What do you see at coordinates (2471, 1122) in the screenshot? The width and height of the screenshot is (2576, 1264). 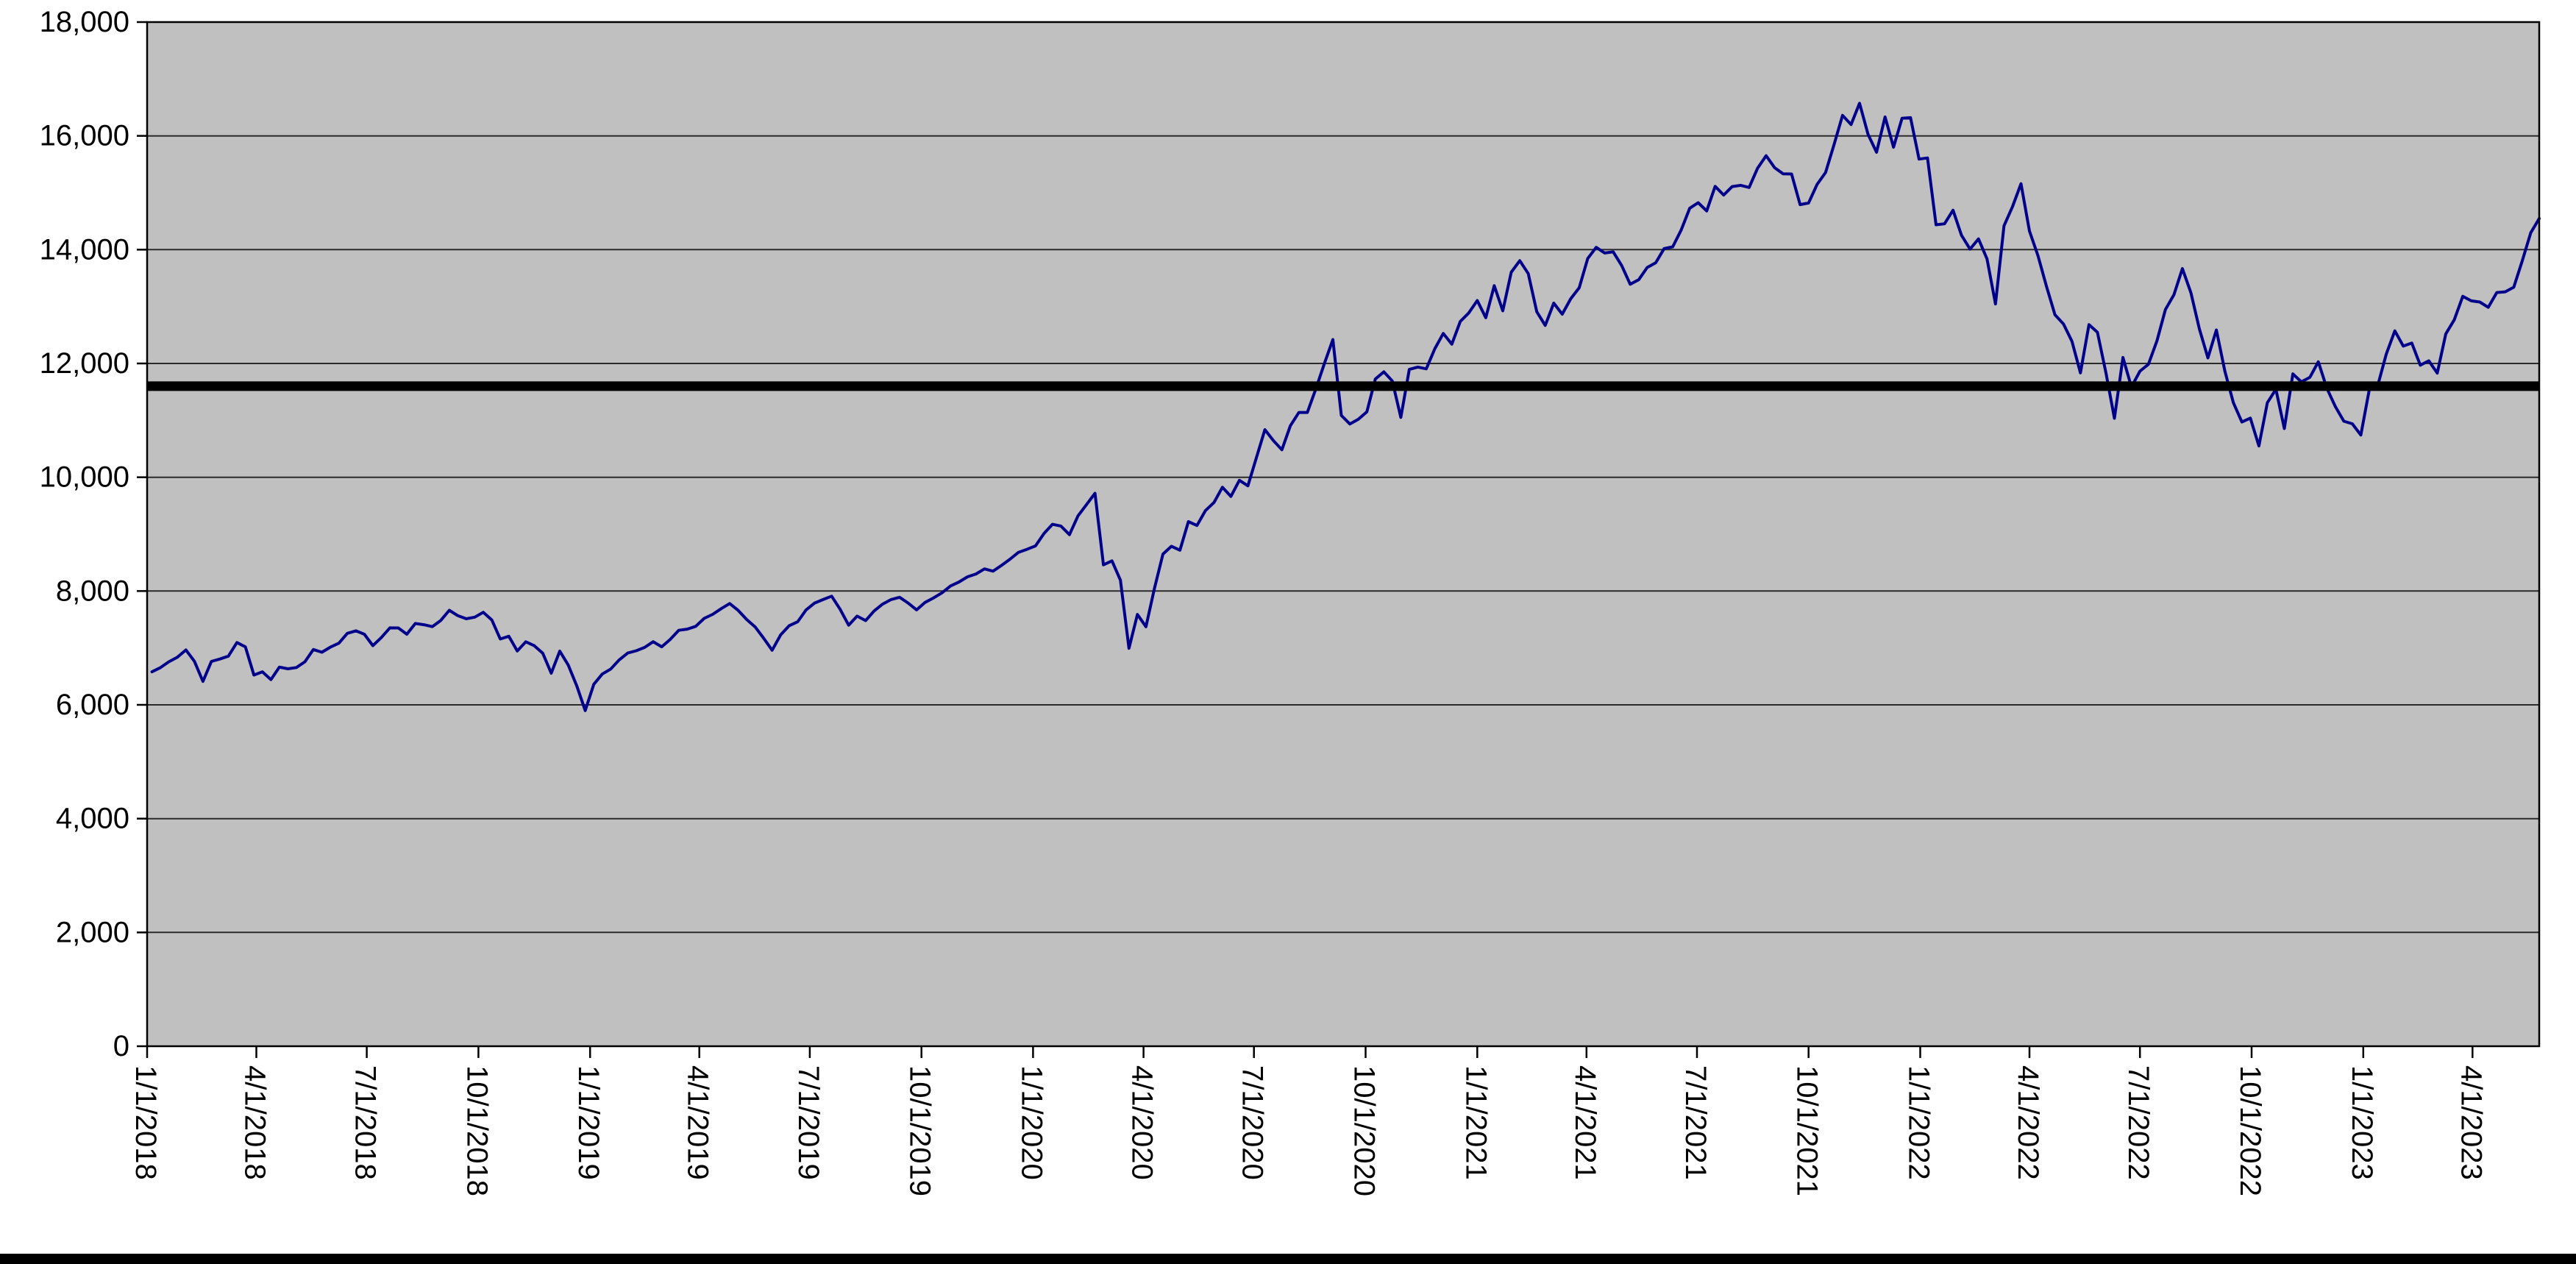 I see `x-axis-label: 4/1/2023` at bounding box center [2471, 1122].